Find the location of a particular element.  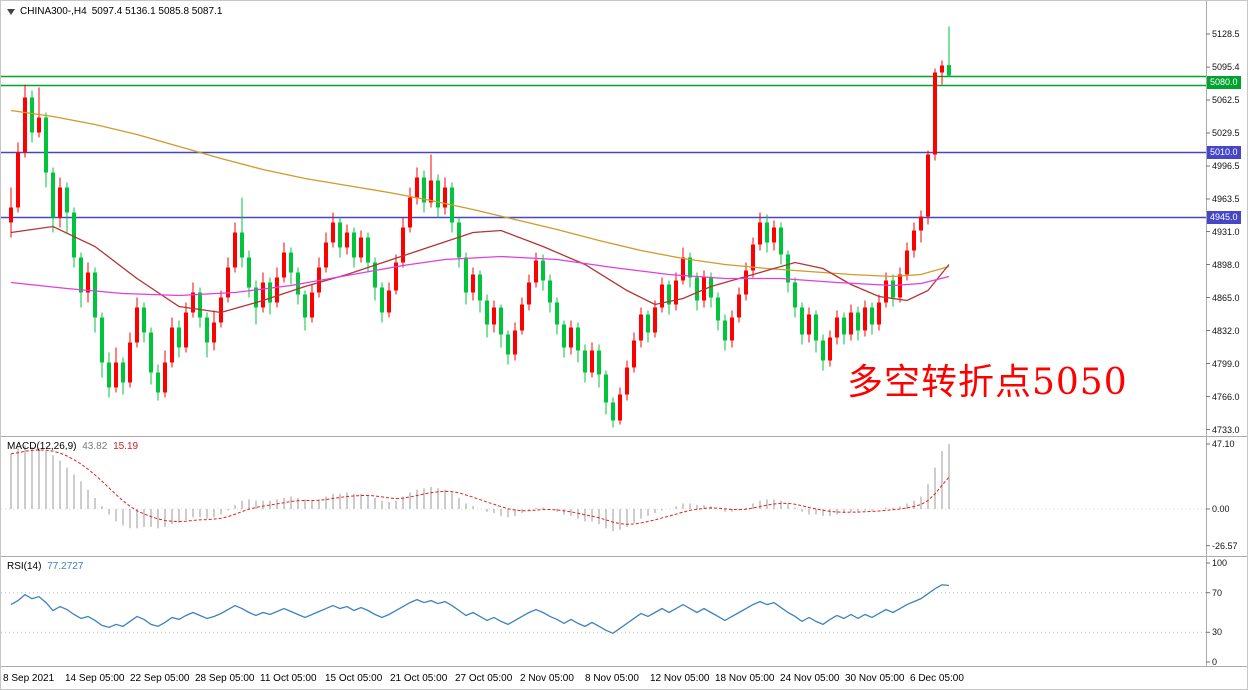

rsi-tick-label: 70 is located at coordinates (1217, 592).